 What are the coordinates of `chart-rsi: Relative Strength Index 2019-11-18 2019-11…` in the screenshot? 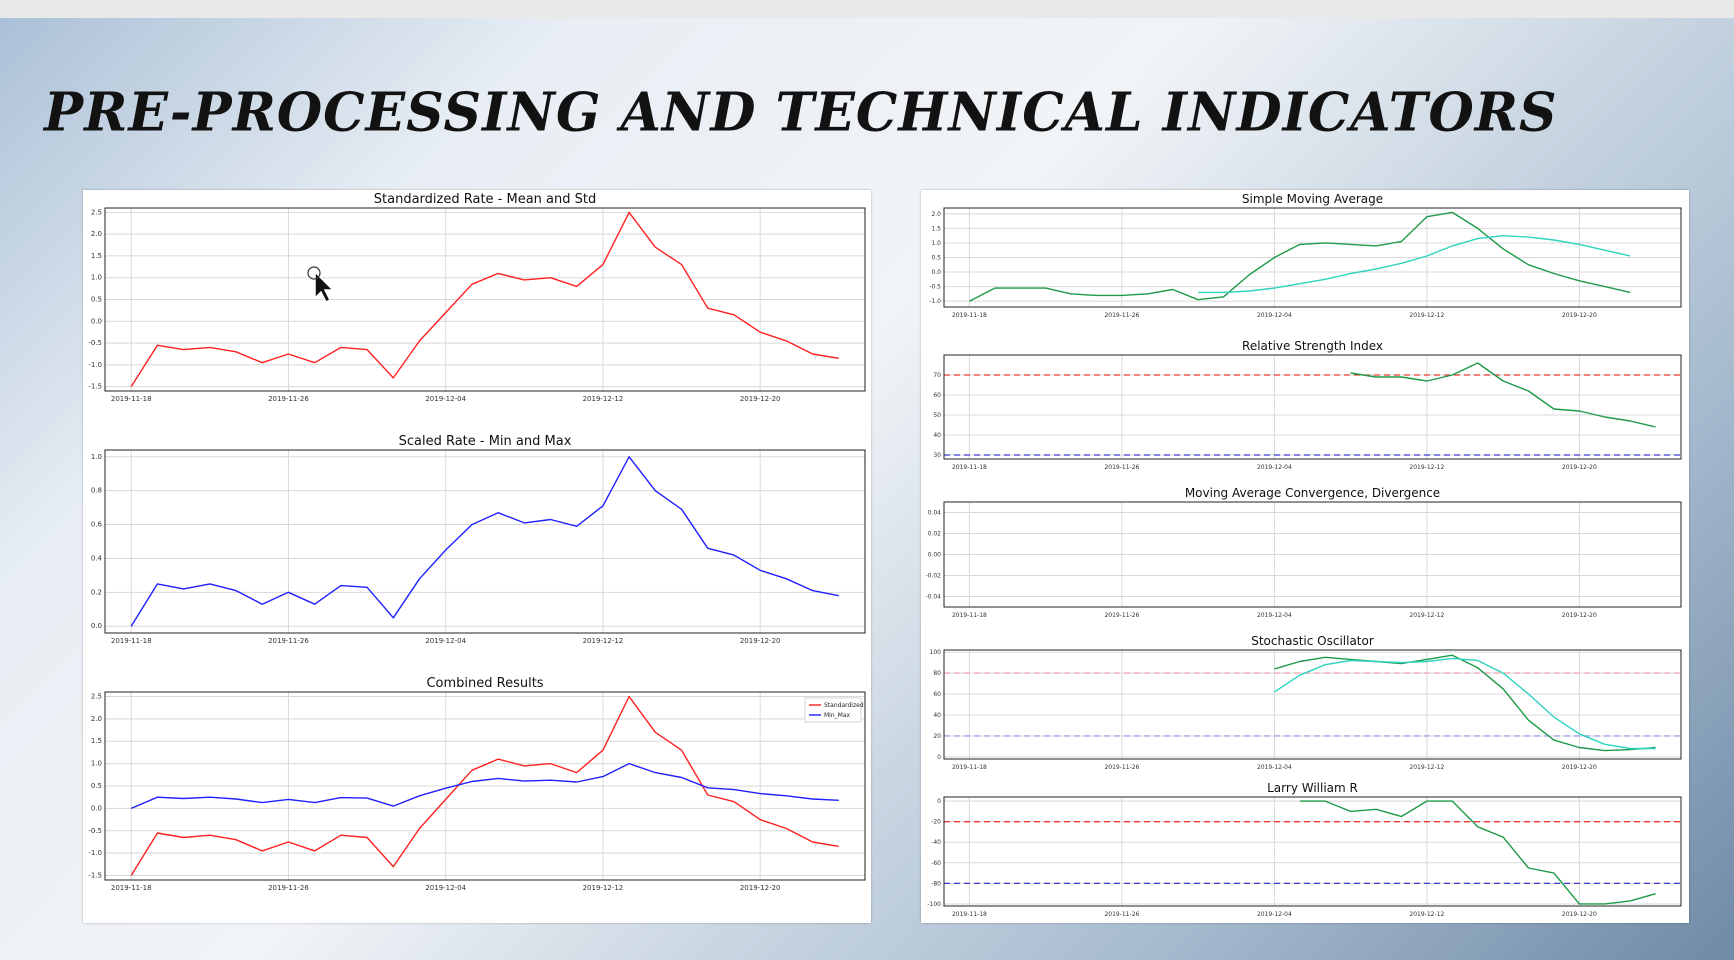 It's located at (1307, 405).